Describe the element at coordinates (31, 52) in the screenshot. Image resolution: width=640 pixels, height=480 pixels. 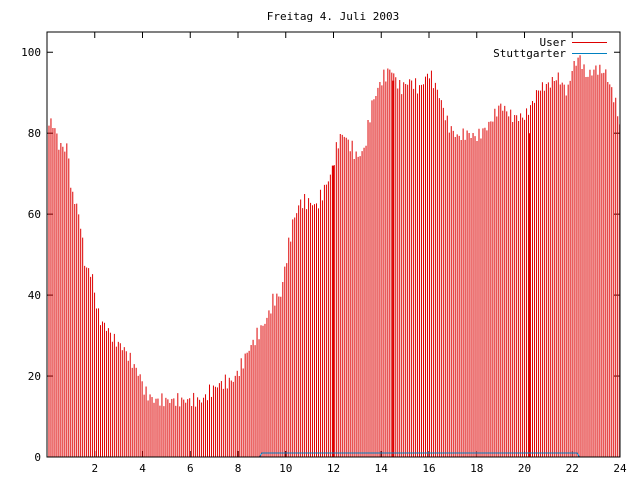
I see `y-tick-label: 100` at that location.